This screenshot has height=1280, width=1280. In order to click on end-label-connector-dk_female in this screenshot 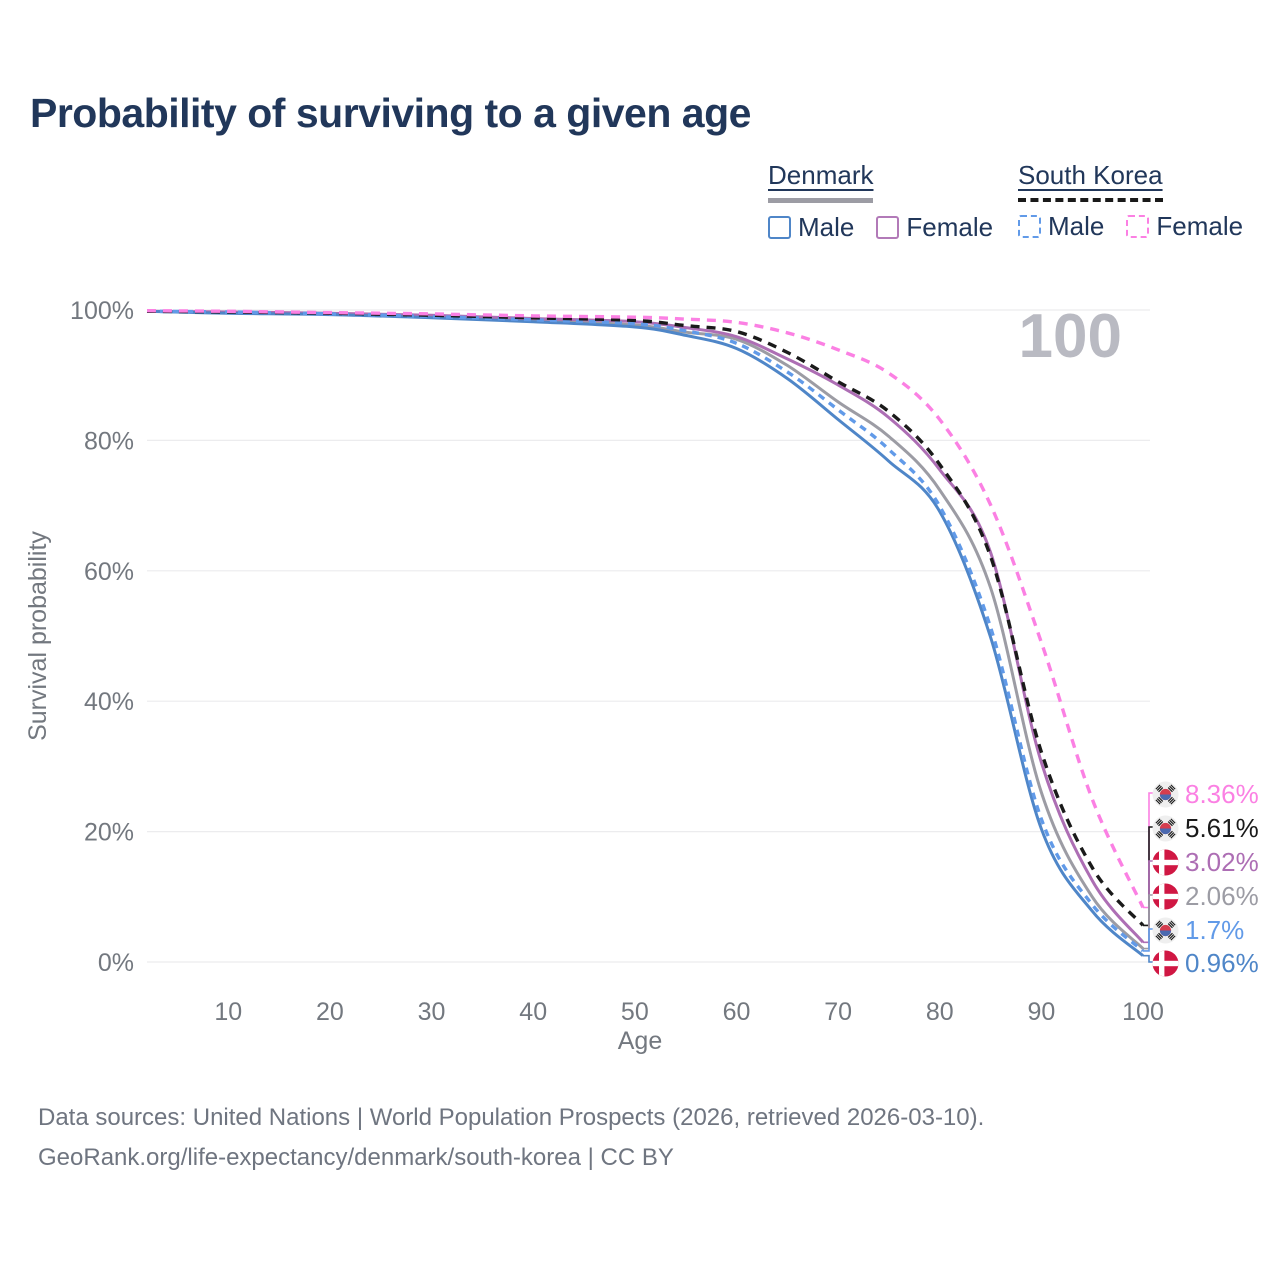, I will do `click(1148, 902)`.